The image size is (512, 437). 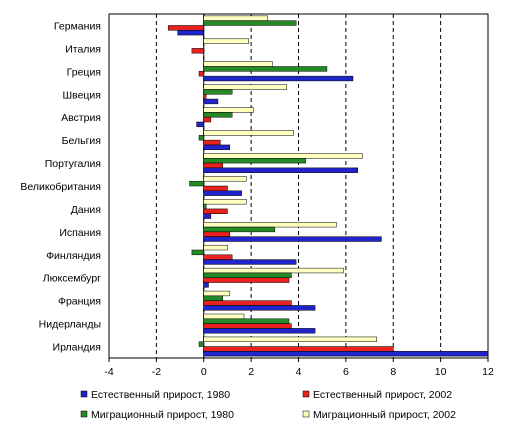 What do you see at coordinates (299, 372) in the screenshot?
I see `x-tick-label: 4` at bounding box center [299, 372].